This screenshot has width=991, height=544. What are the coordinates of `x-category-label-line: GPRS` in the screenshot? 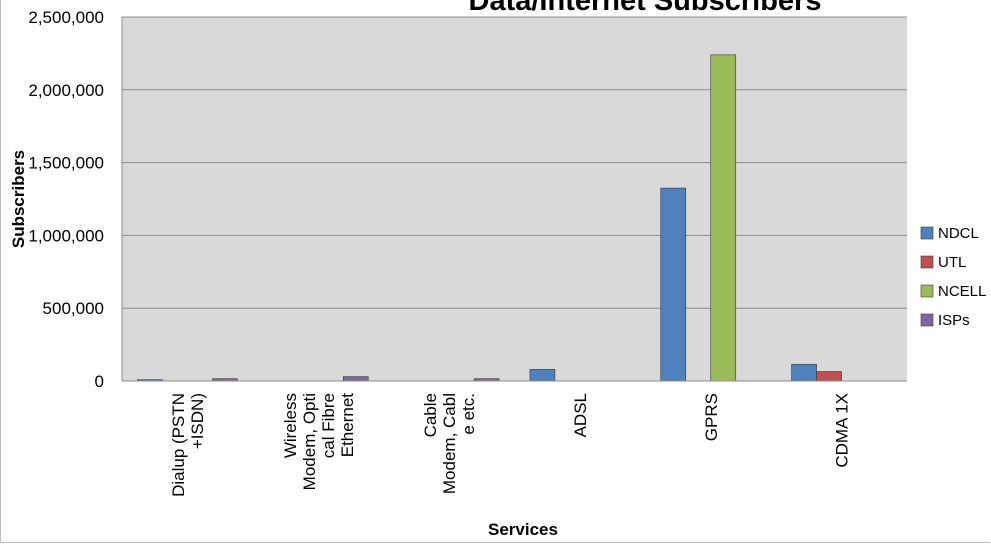 It's located at (711, 417).